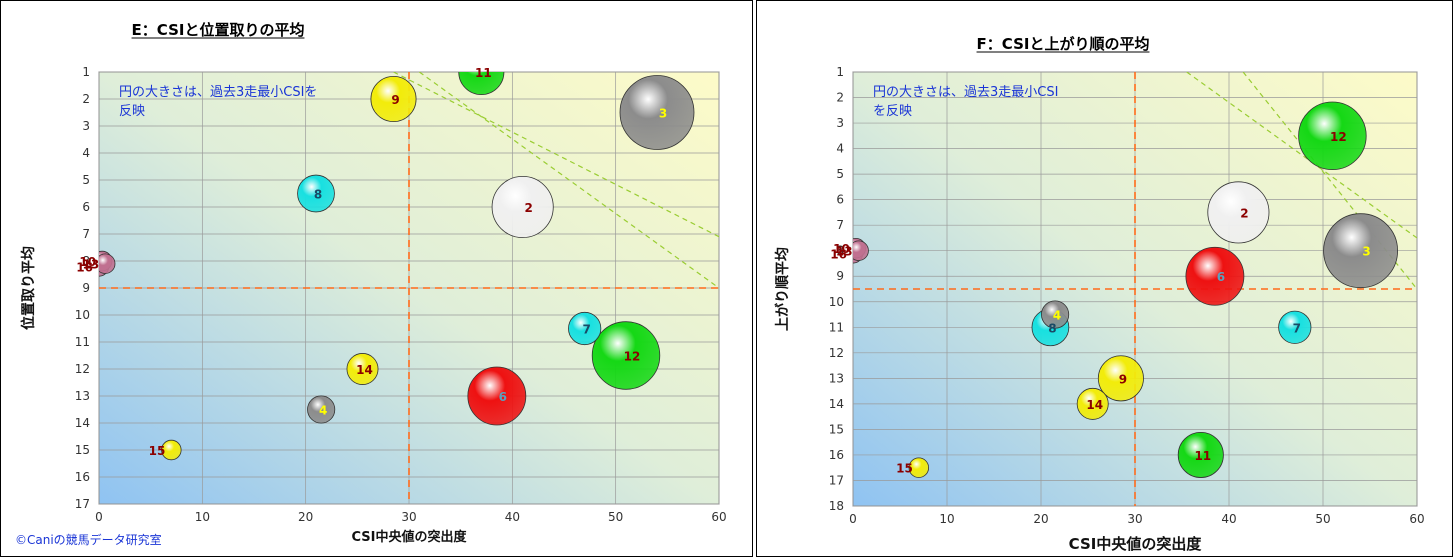 This screenshot has height=559, width=1453. What do you see at coordinates (1063, 44) in the screenshot?
I see `chart-title: F：CSIと上がり順の平均` at bounding box center [1063, 44].